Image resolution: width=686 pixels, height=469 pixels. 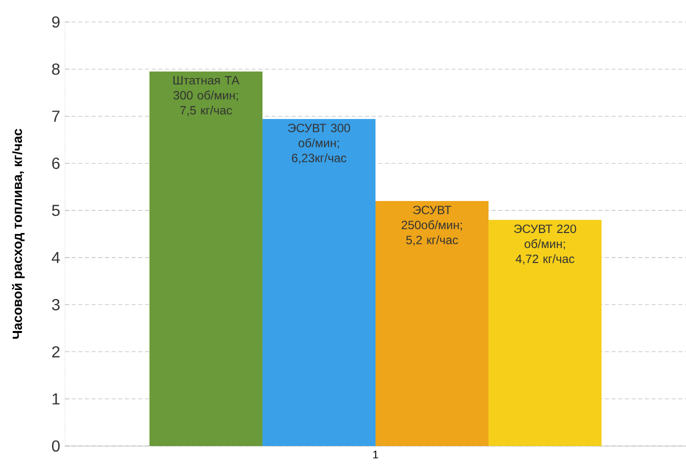 What do you see at coordinates (56, 398) in the screenshot?
I see `y-tick-label: 1` at bounding box center [56, 398].